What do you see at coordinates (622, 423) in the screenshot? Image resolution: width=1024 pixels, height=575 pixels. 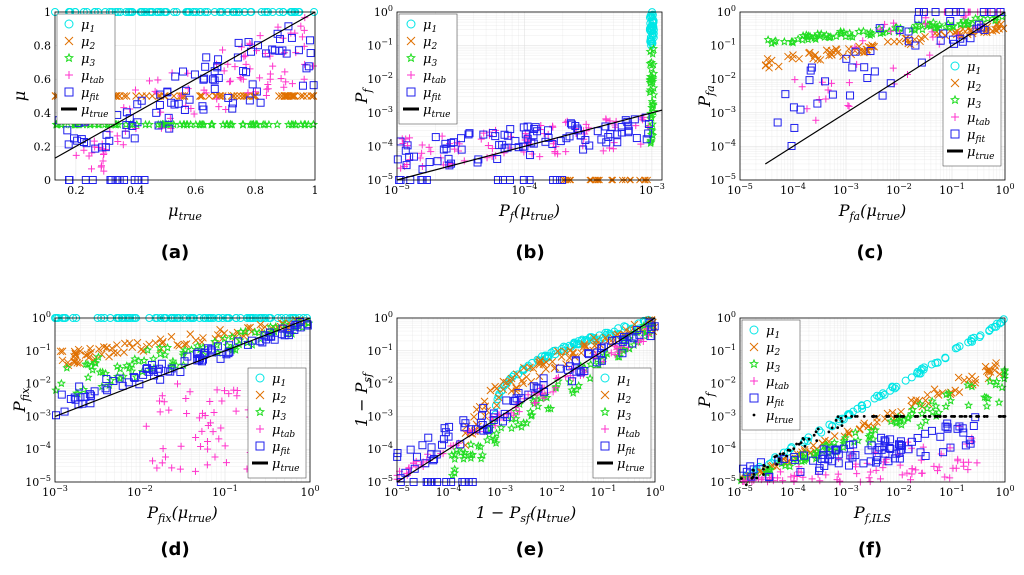 I see `legend-box` at bounding box center [622, 423].